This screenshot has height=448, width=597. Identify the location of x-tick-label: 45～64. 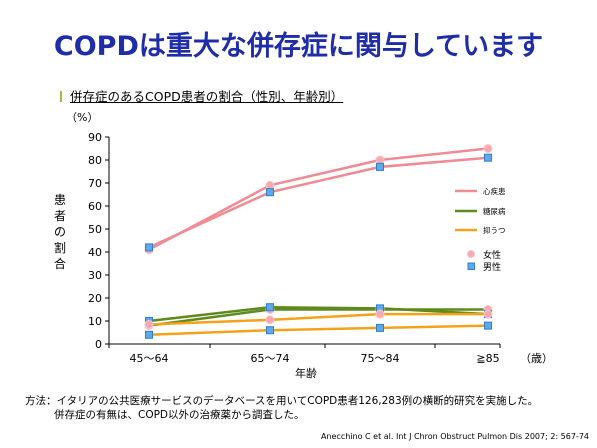
(149, 358).